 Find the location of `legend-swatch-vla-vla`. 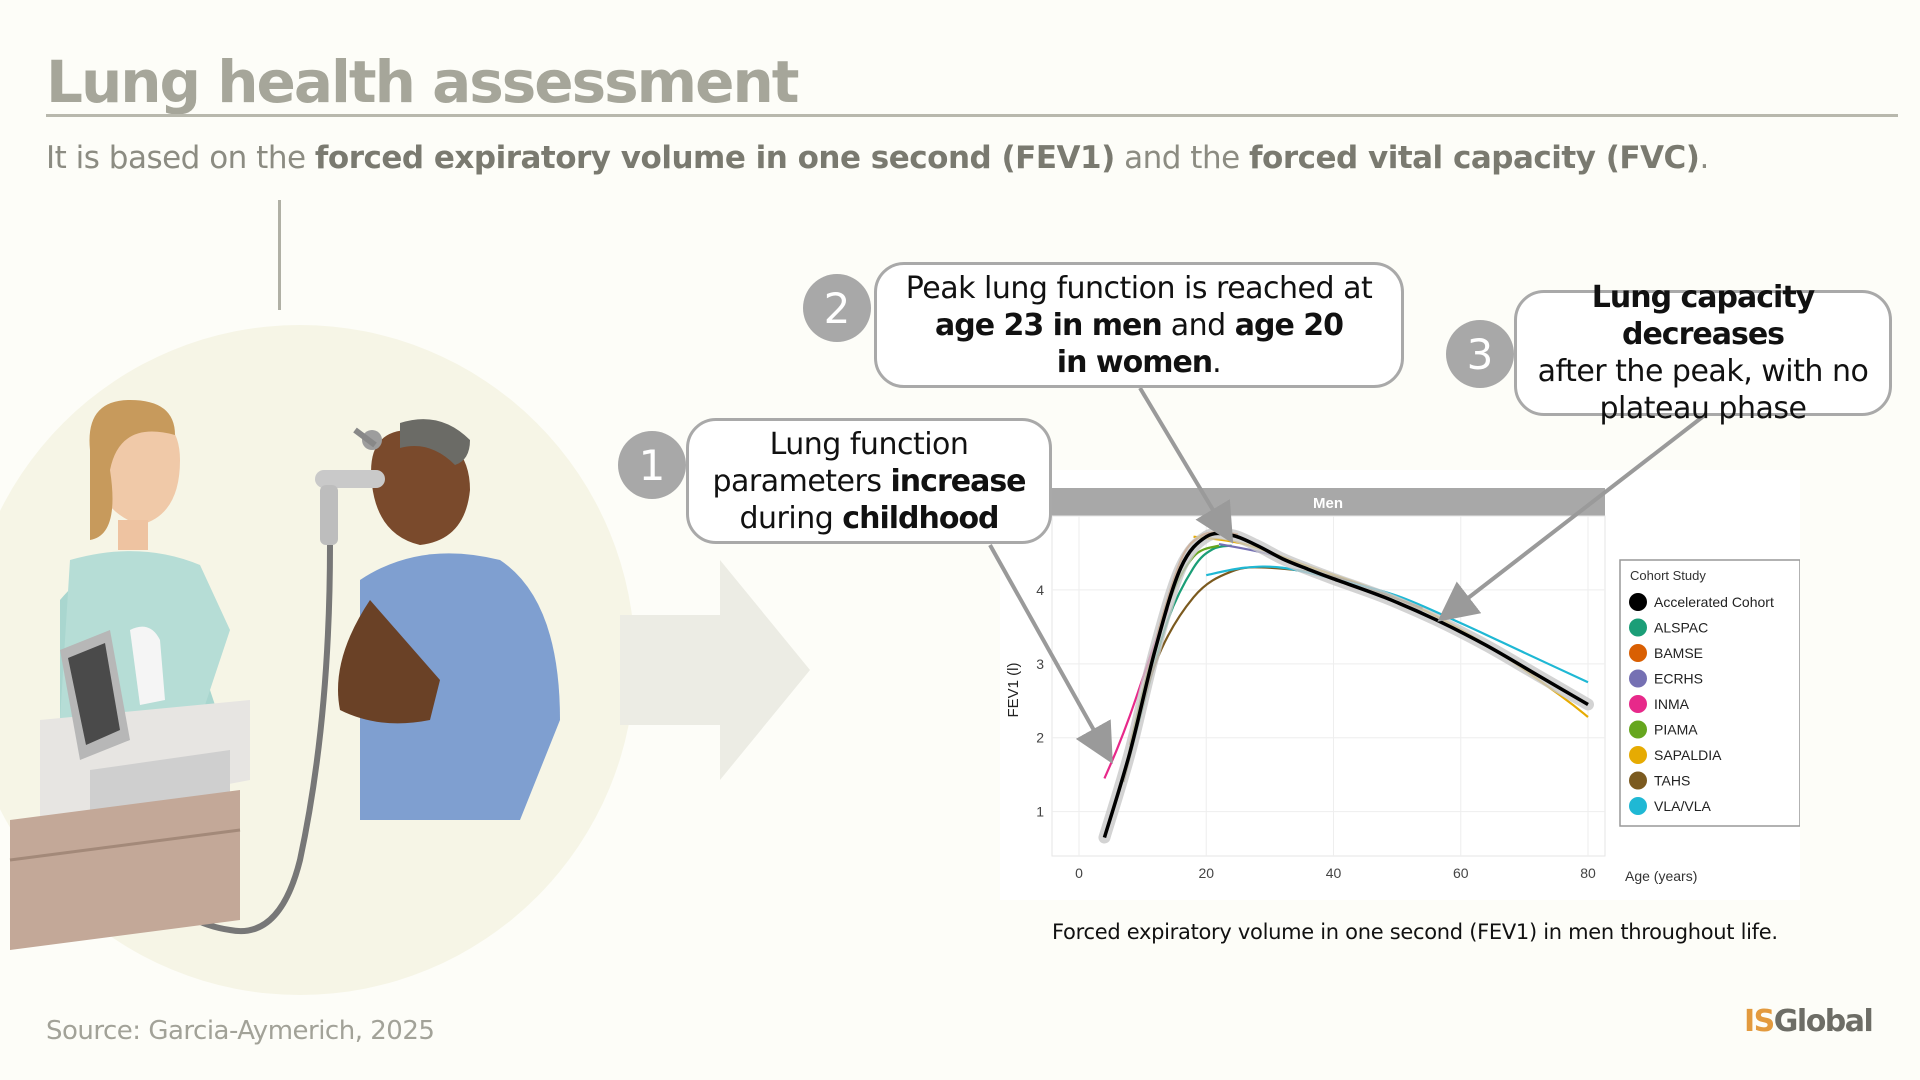

legend-swatch-vla-vla is located at coordinates (1638, 806).